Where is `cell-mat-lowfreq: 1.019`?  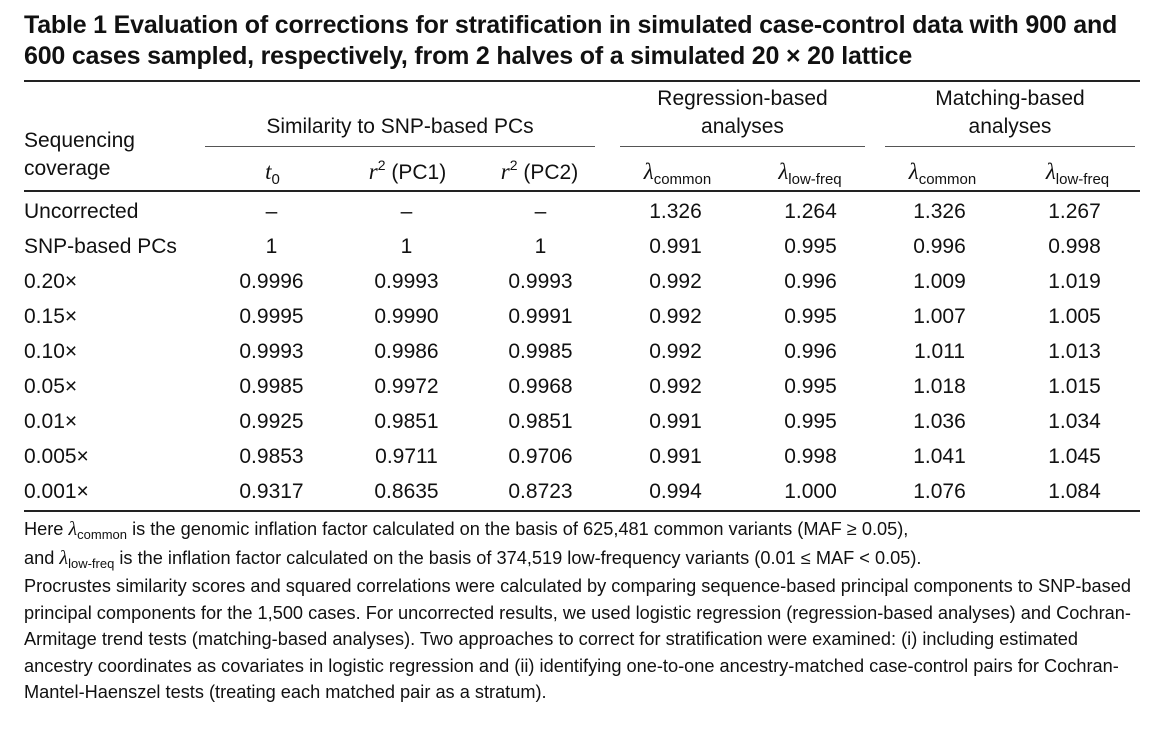
cell-mat-lowfreq: 1.019 is located at coordinates (1074, 281).